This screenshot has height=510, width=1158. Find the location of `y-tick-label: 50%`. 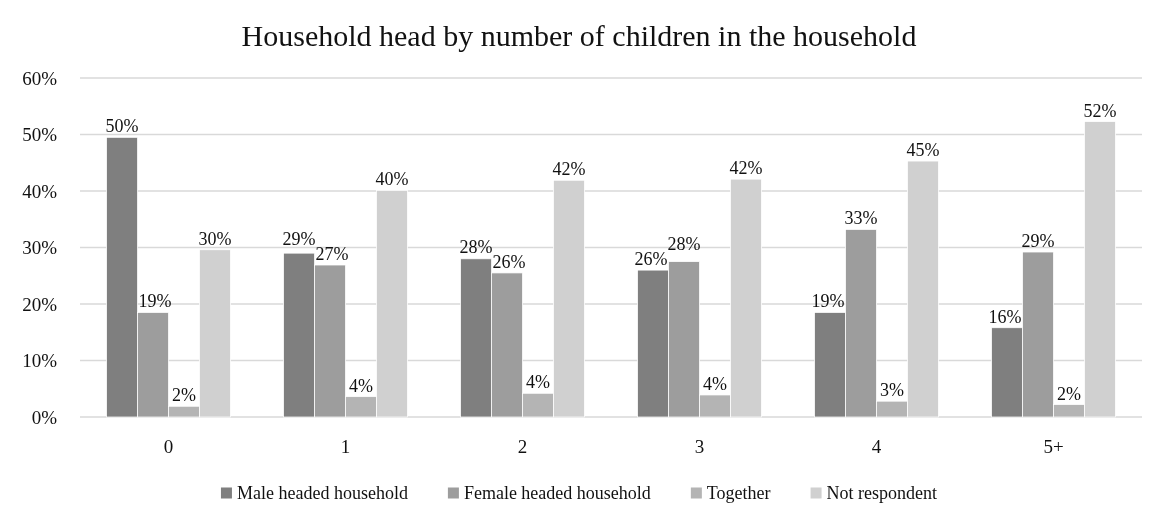

y-tick-label: 50% is located at coordinates (40, 135).